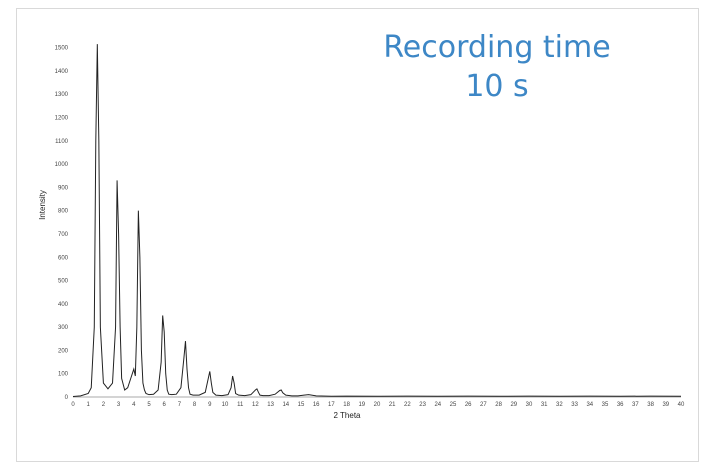 This screenshot has width=711, height=463. What do you see at coordinates (270, 405) in the screenshot?
I see `x-tick-label: 13` at bounding box center [270, 405].